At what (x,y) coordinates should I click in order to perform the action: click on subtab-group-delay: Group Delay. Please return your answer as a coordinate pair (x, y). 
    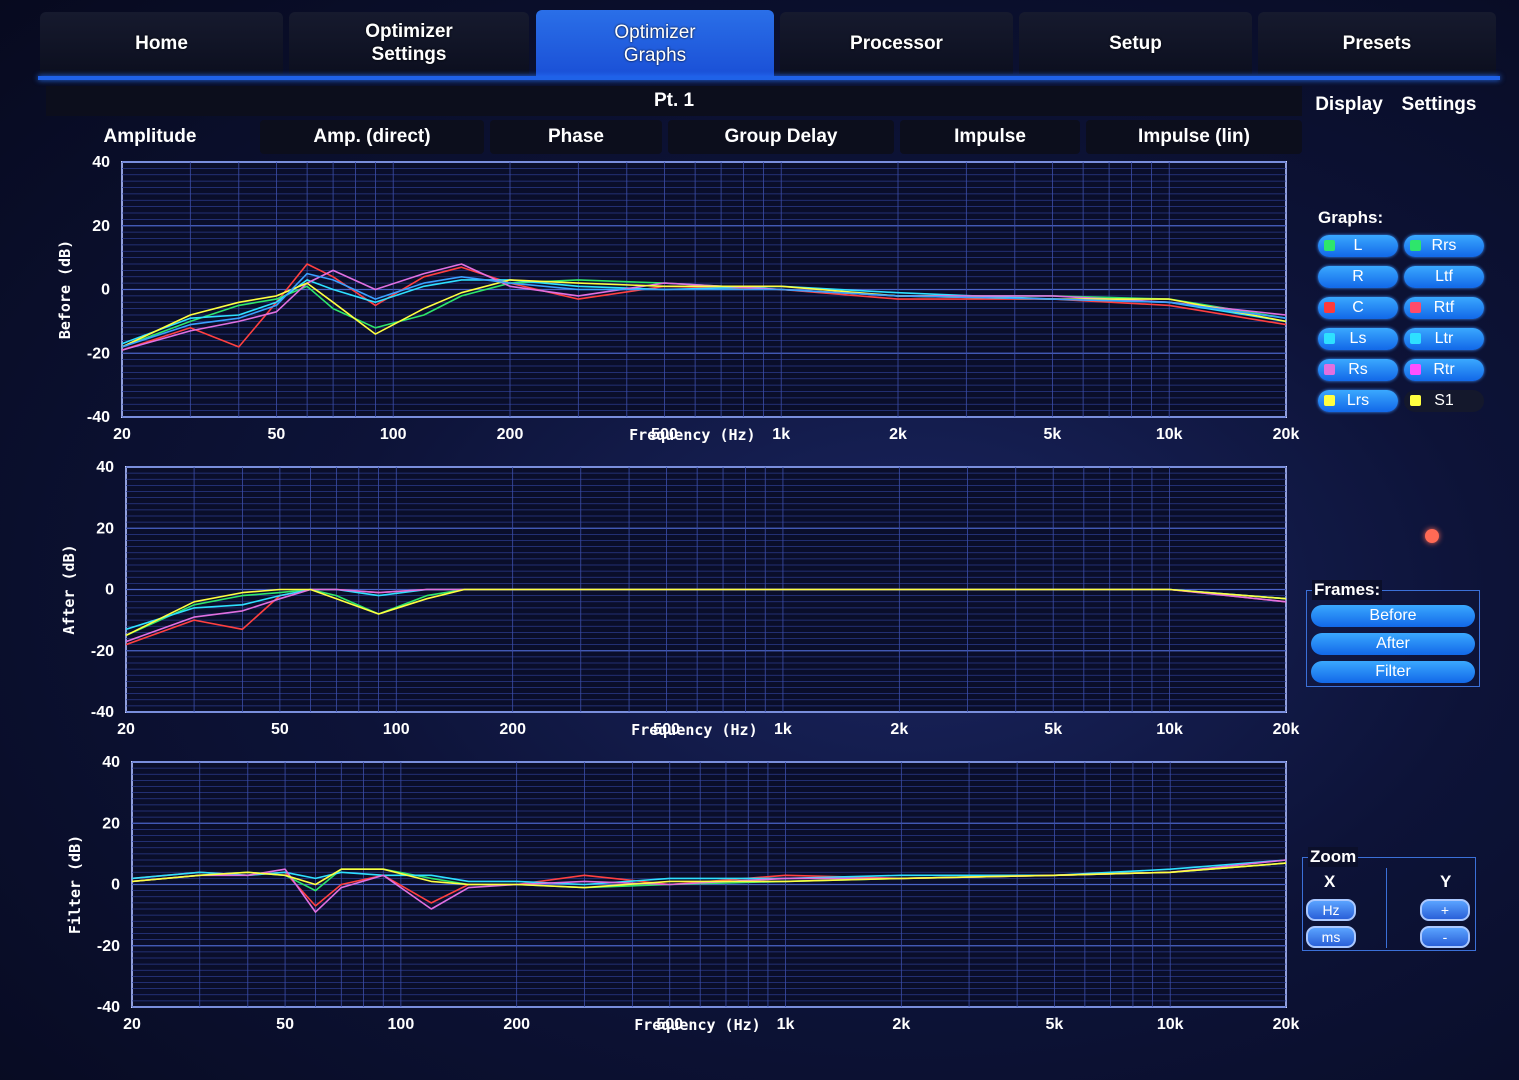
    Looking at the image, I should click on (781, 137).